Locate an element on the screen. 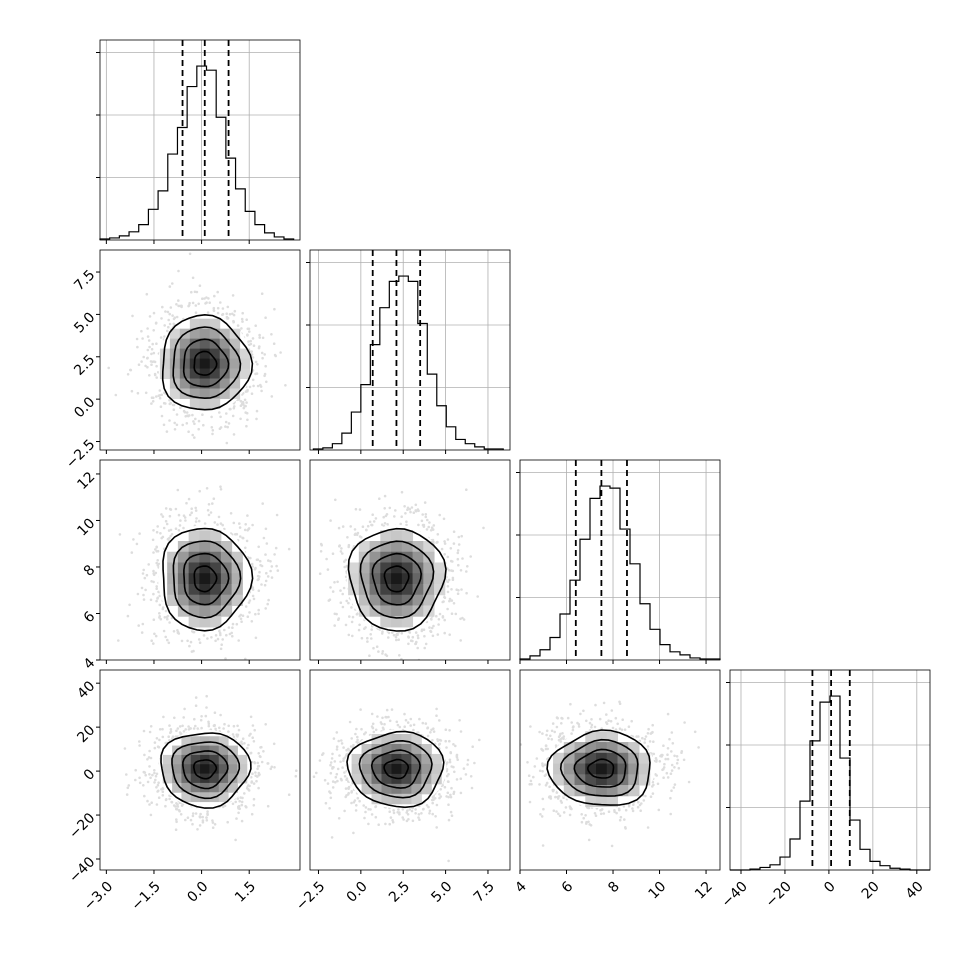  contour-line is located at coordinates (205, 579).